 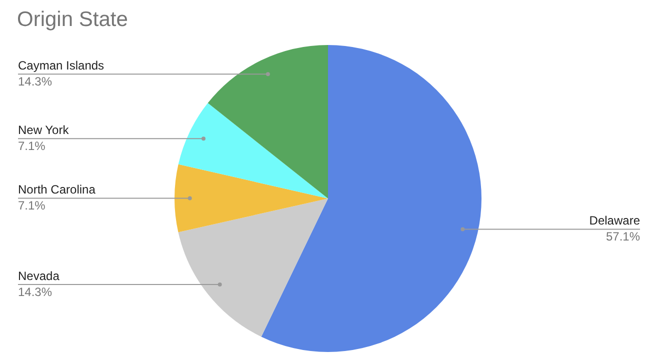 I want to click on slice-label: Cayman Islands, so click(x=61, y=65).